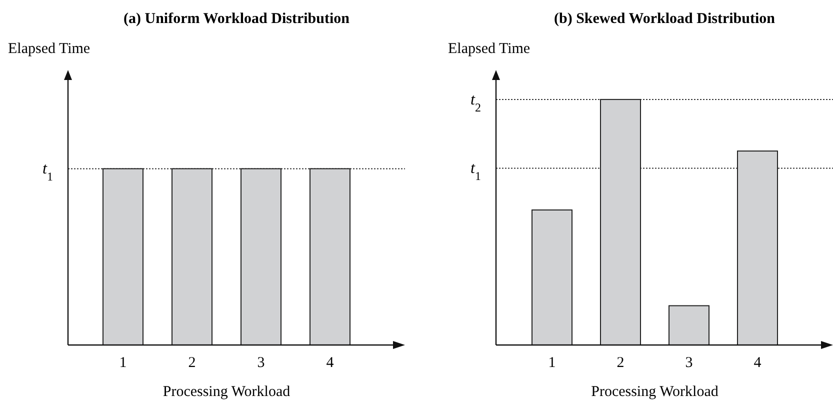  I want to click on chart-title: (a) Uniform Workload Distribution, so click(237, 19).